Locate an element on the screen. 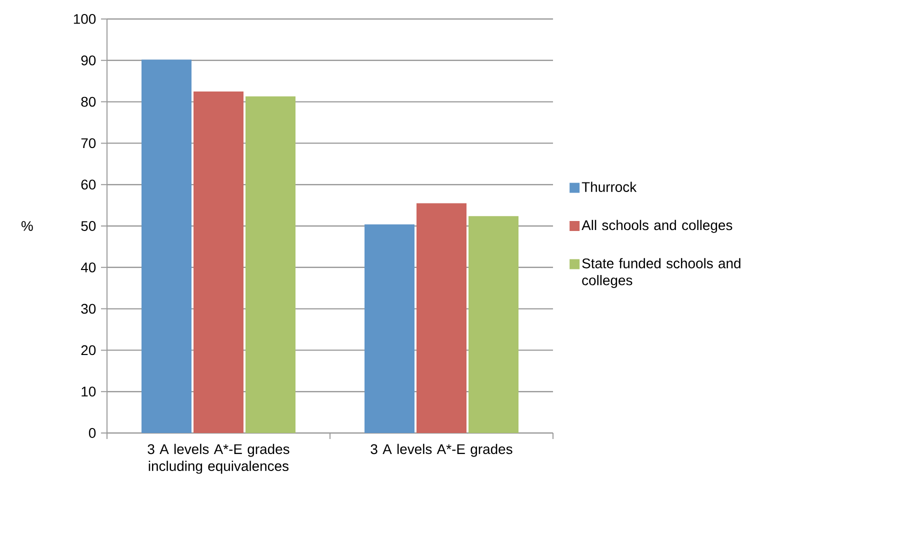  x-tick-label: 3 A levels A*-E grades including equivalences is located at coordinates (219, 459).